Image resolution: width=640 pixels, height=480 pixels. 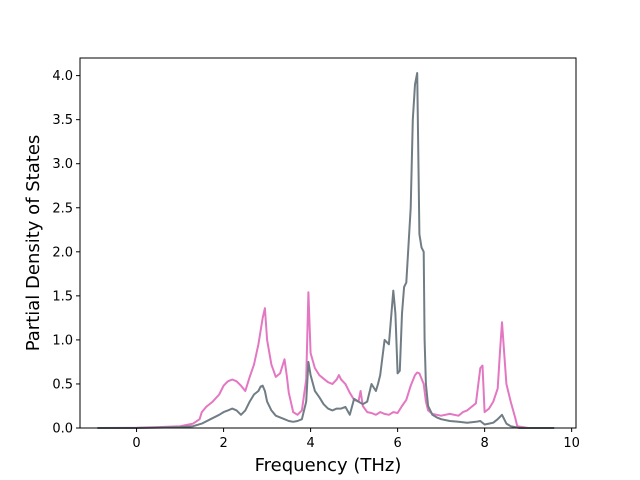 What do you see at coordinates (62, 76) in the screenshot?
I see `y-tick-label: 4.0` at bounding box center [62, 76].